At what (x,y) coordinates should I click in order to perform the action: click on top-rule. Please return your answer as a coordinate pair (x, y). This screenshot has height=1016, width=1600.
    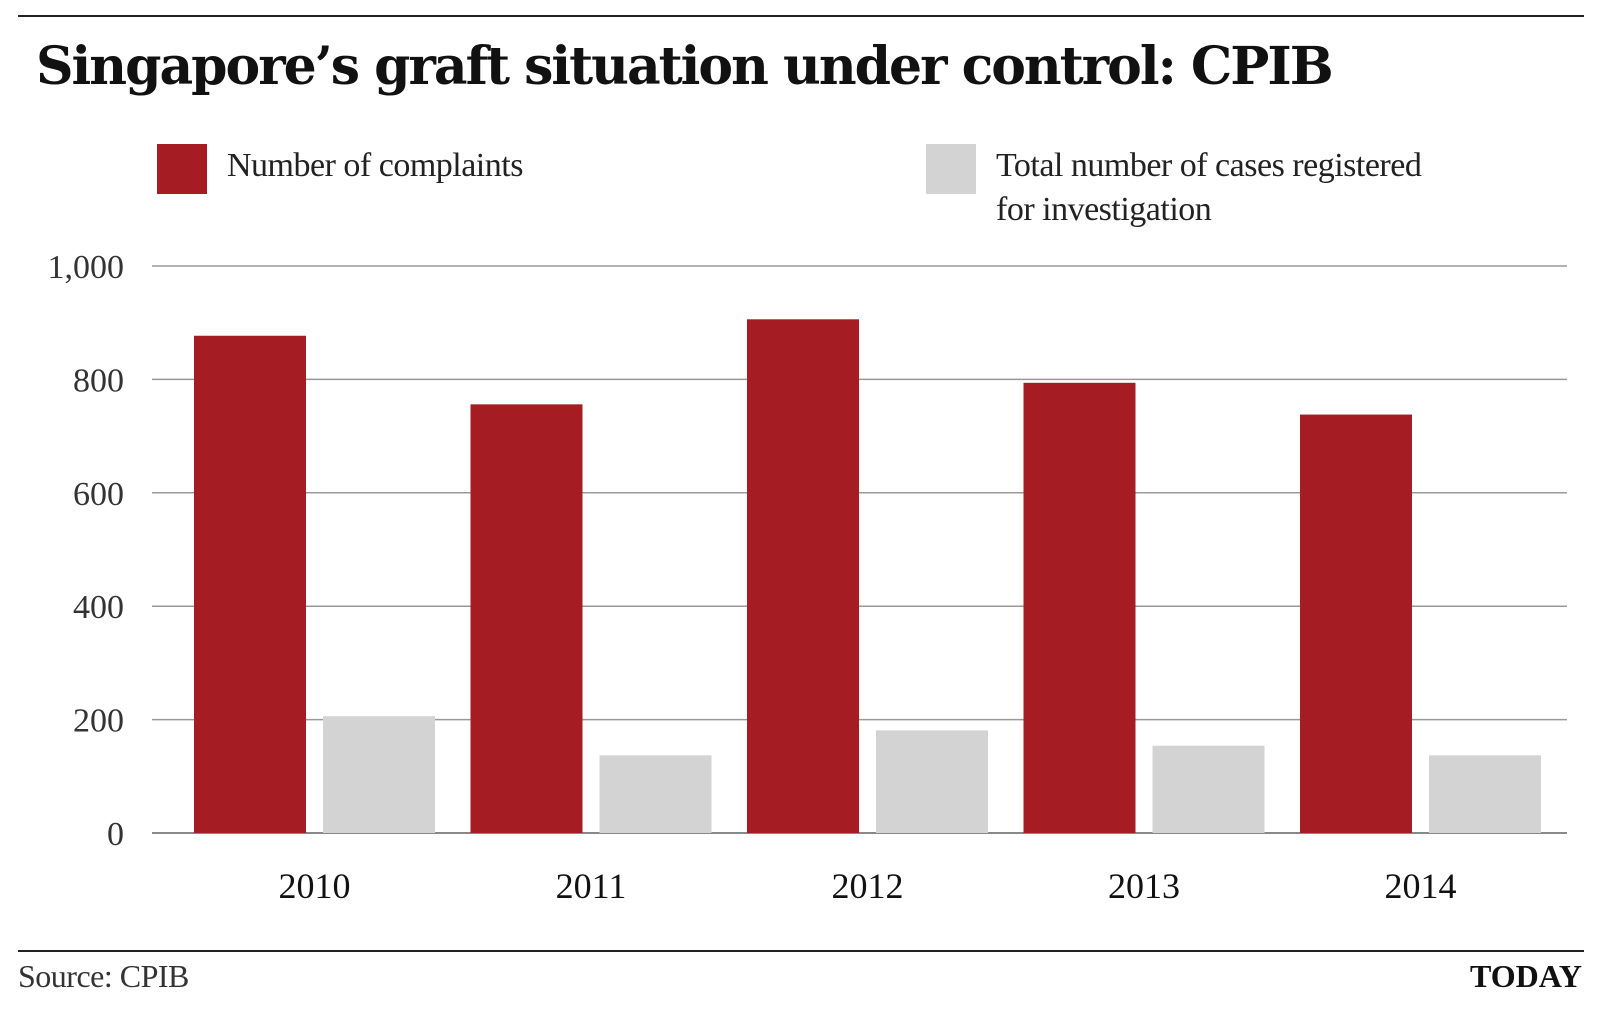
    Looking at the image, I should click on (801, 16).